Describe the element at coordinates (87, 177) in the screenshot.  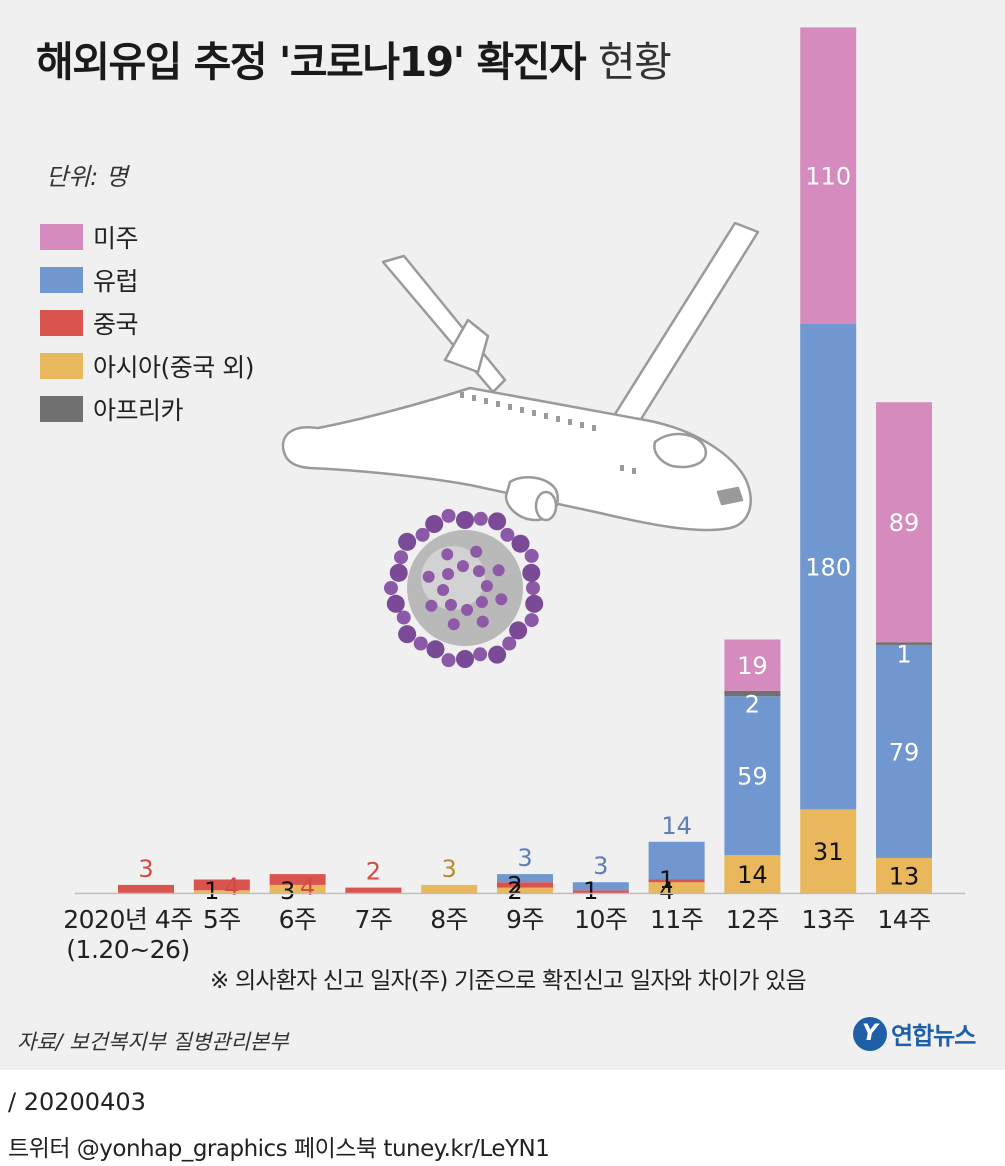
I see `unit-label: 단위: 명` at that location.